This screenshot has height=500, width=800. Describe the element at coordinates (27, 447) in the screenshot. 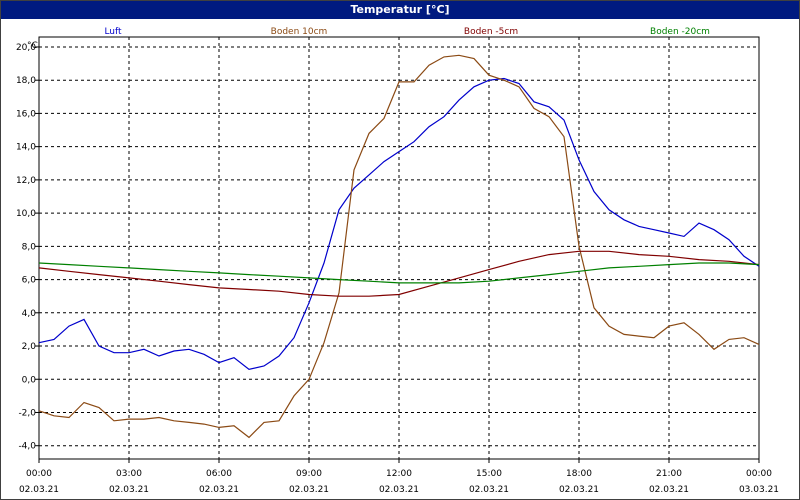

I see `y-tick-label: -4,0` at that location.